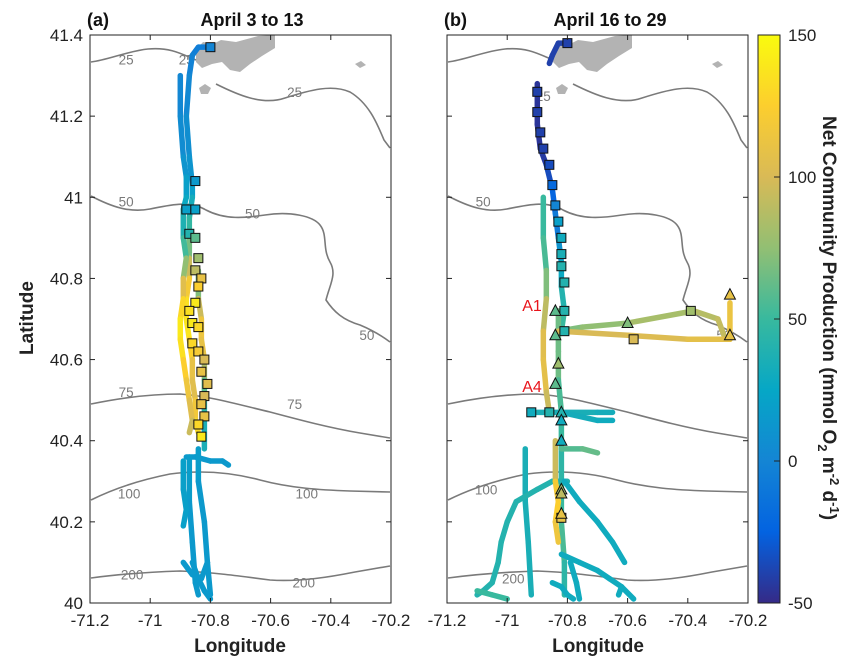 The height and width of the screenshot is (662, 849). I want to click on colorbar-ticks: 150 100 50 0 -50, so click(795, 319).